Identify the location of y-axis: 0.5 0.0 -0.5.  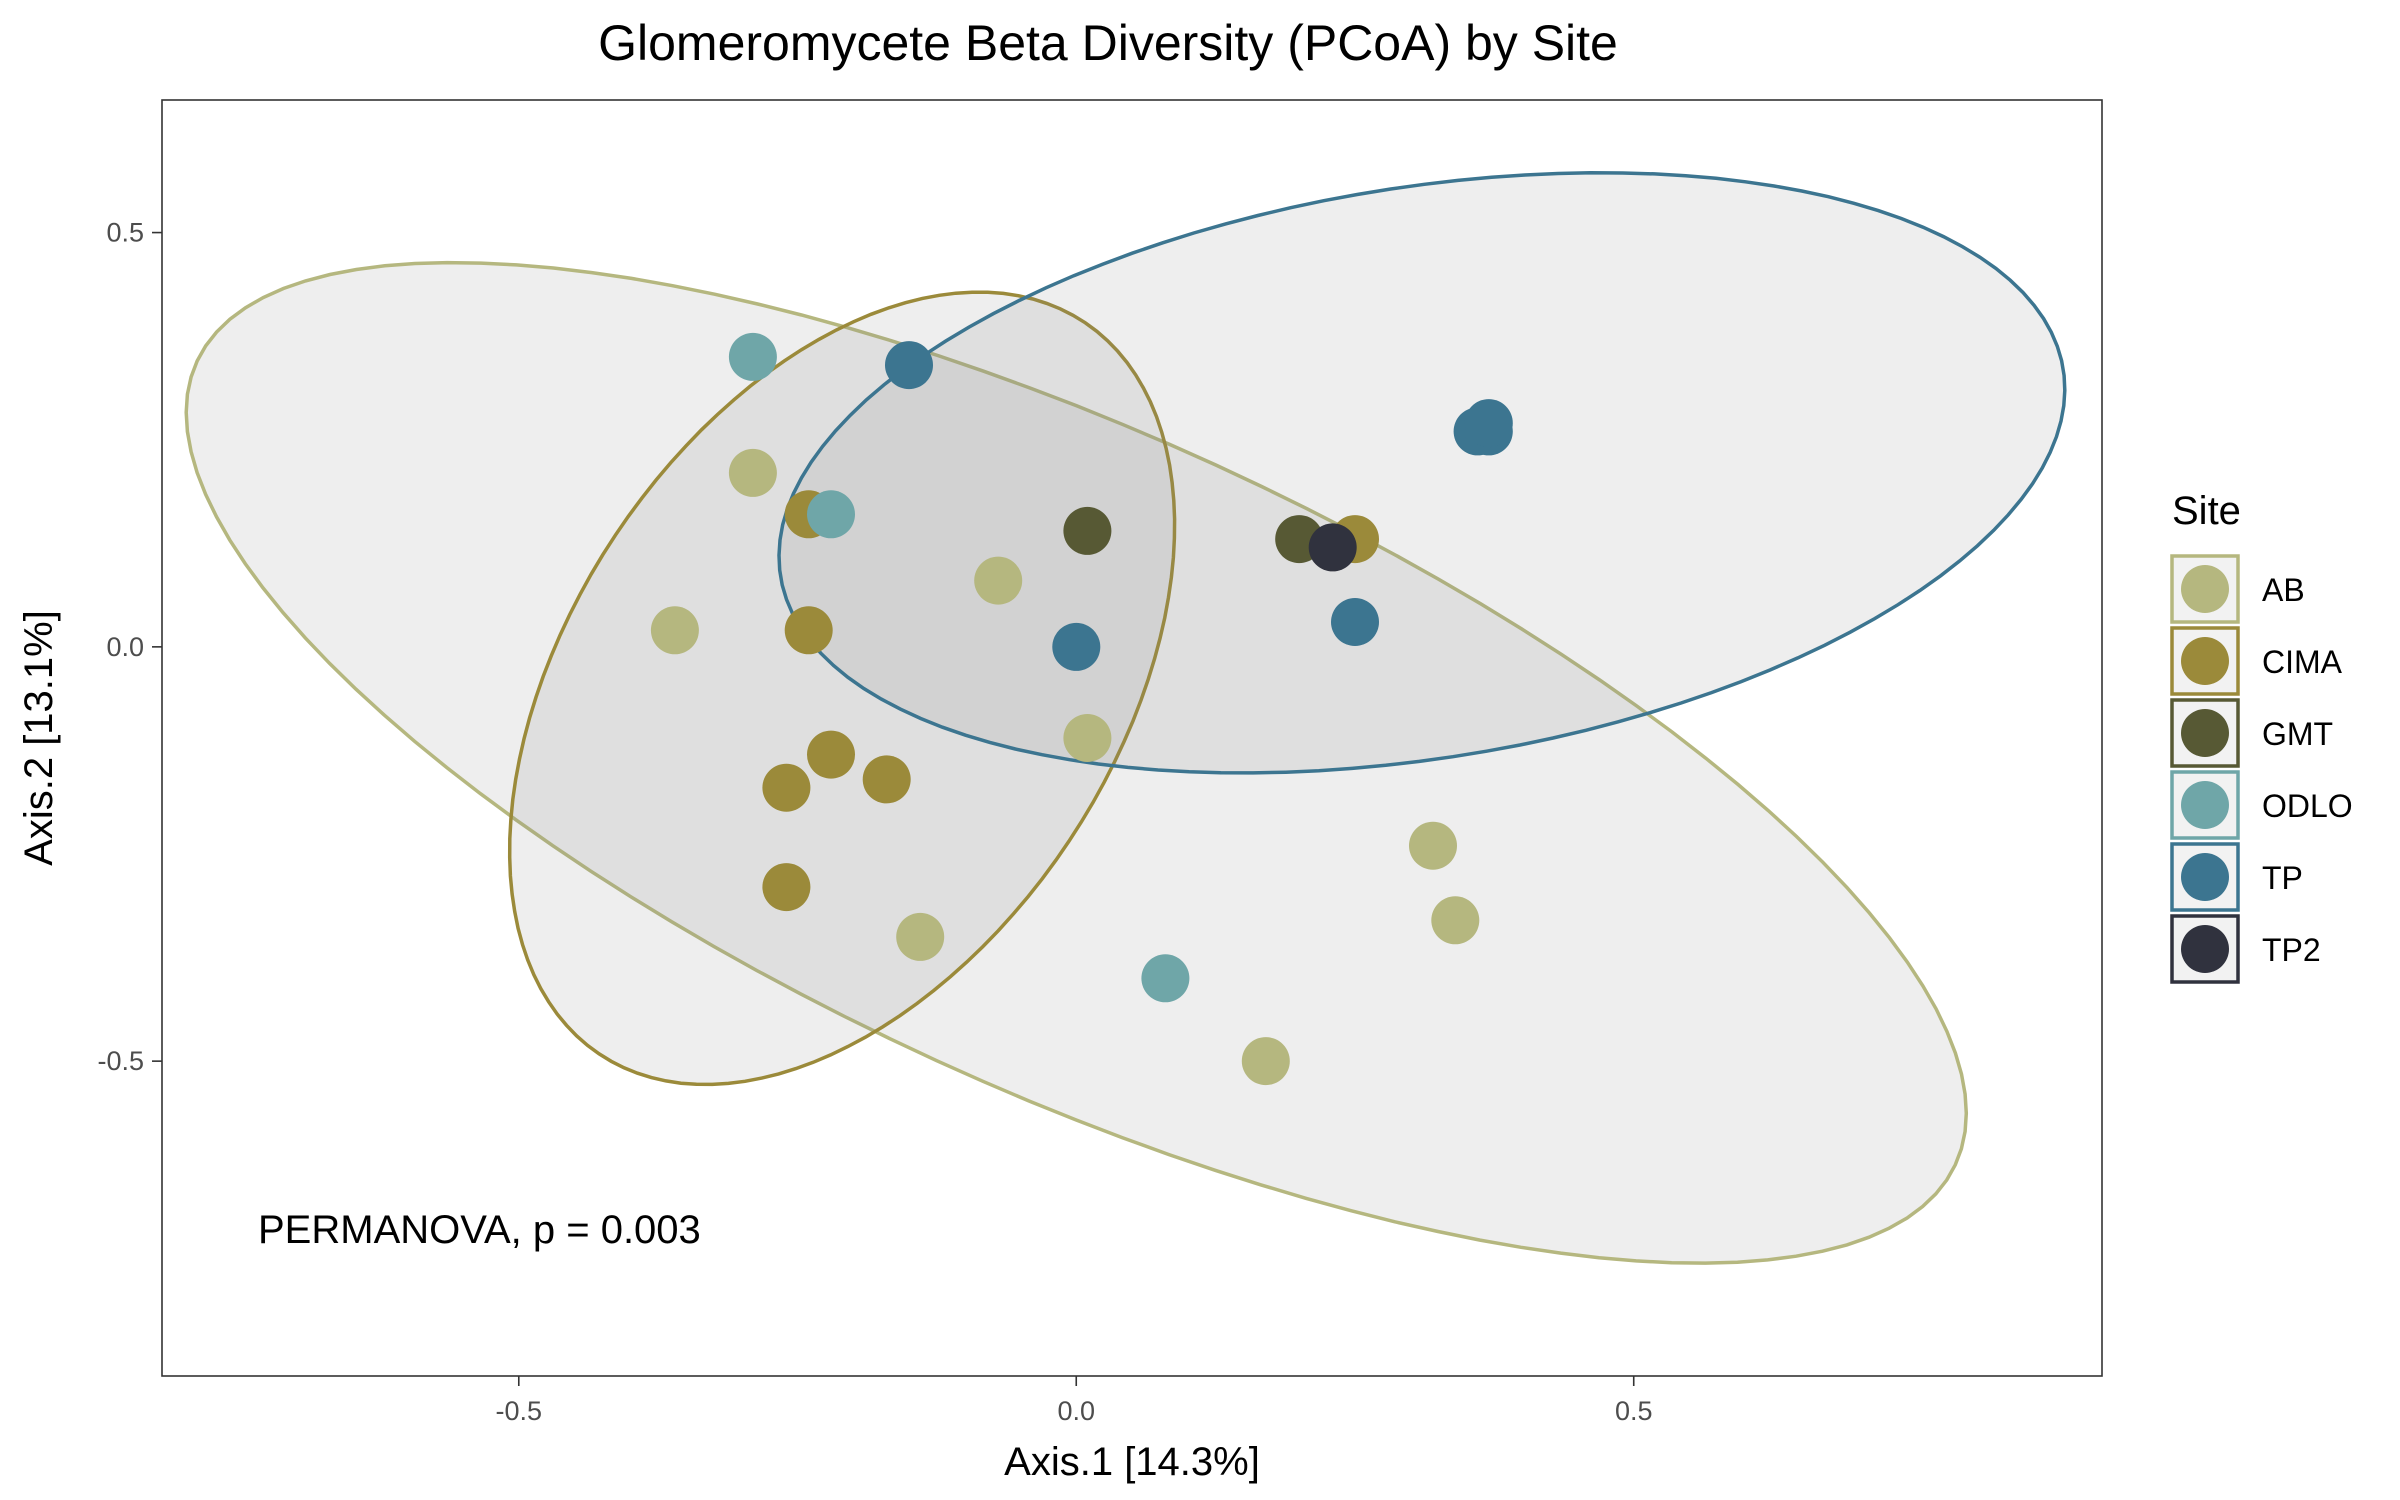
(129, 647).